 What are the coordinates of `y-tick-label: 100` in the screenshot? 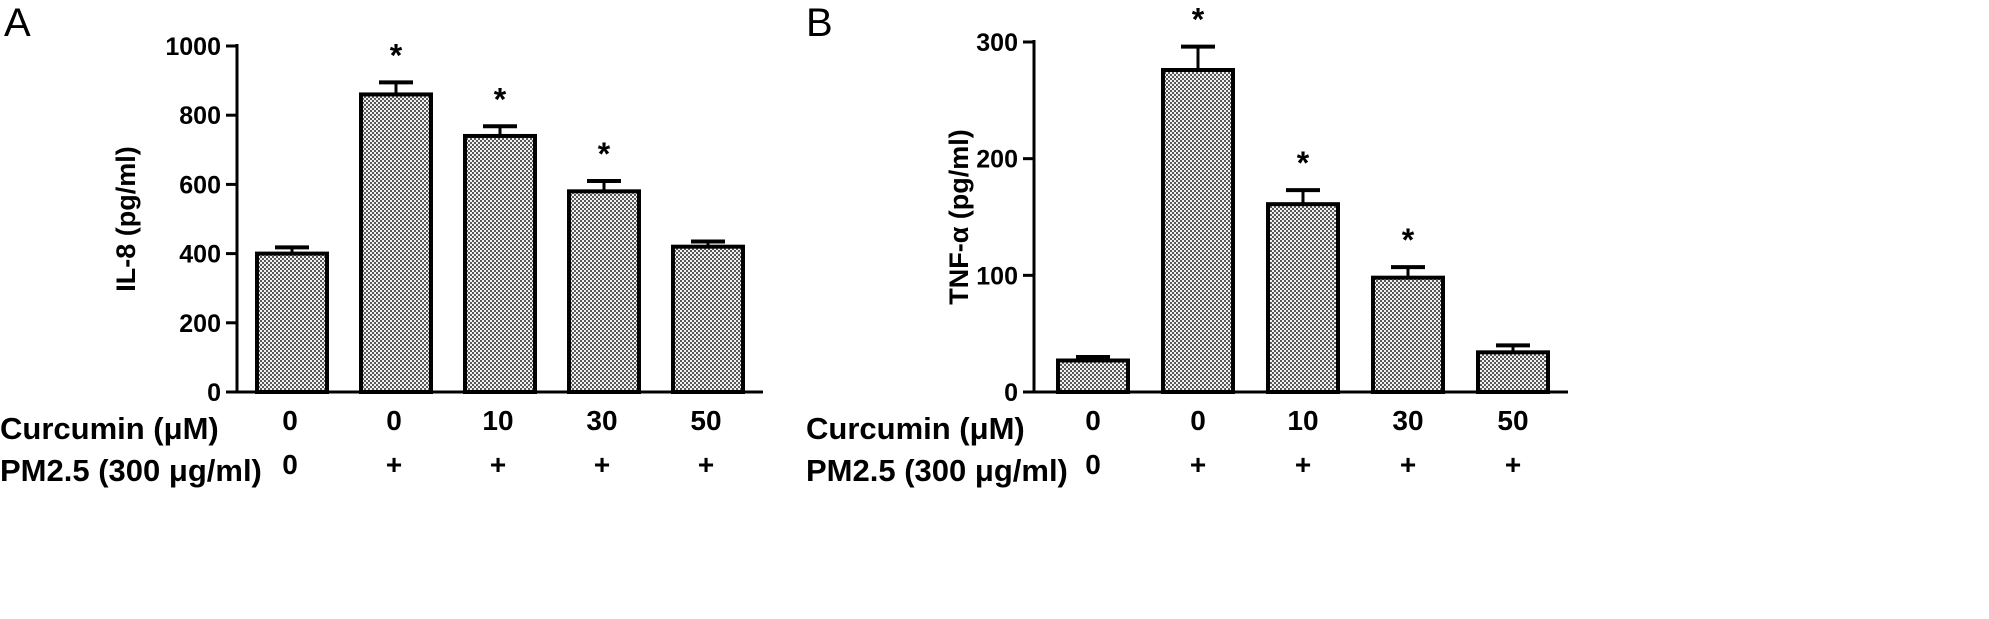 It's located at (997, 276).